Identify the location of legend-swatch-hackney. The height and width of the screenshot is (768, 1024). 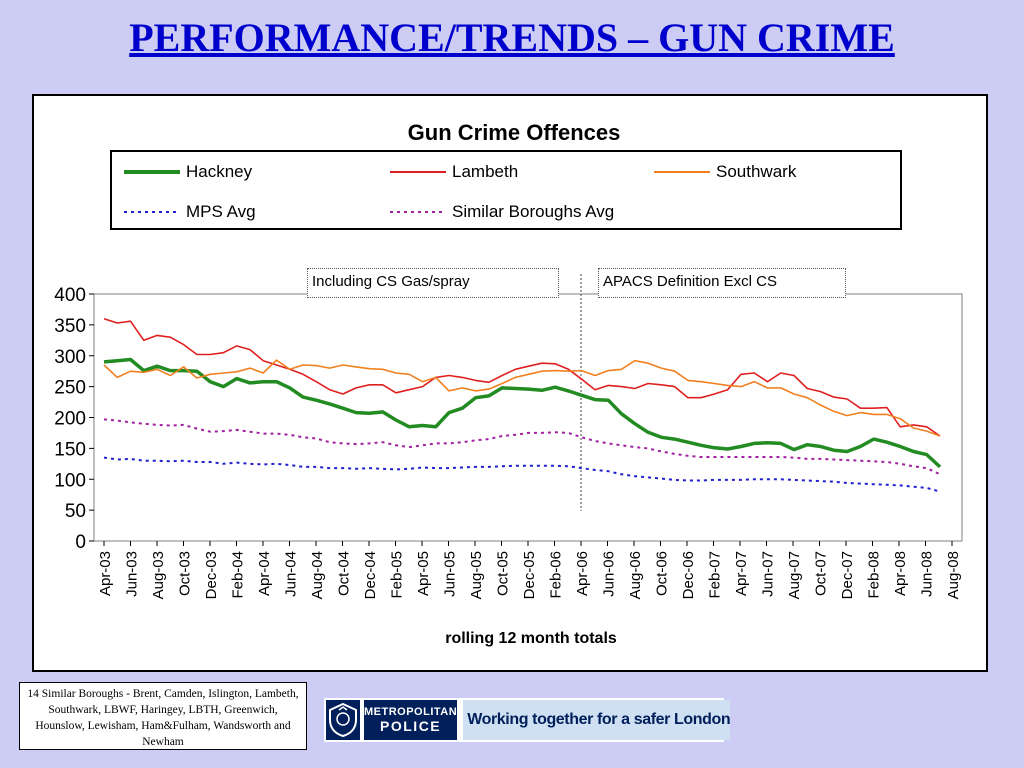
(152, 172).